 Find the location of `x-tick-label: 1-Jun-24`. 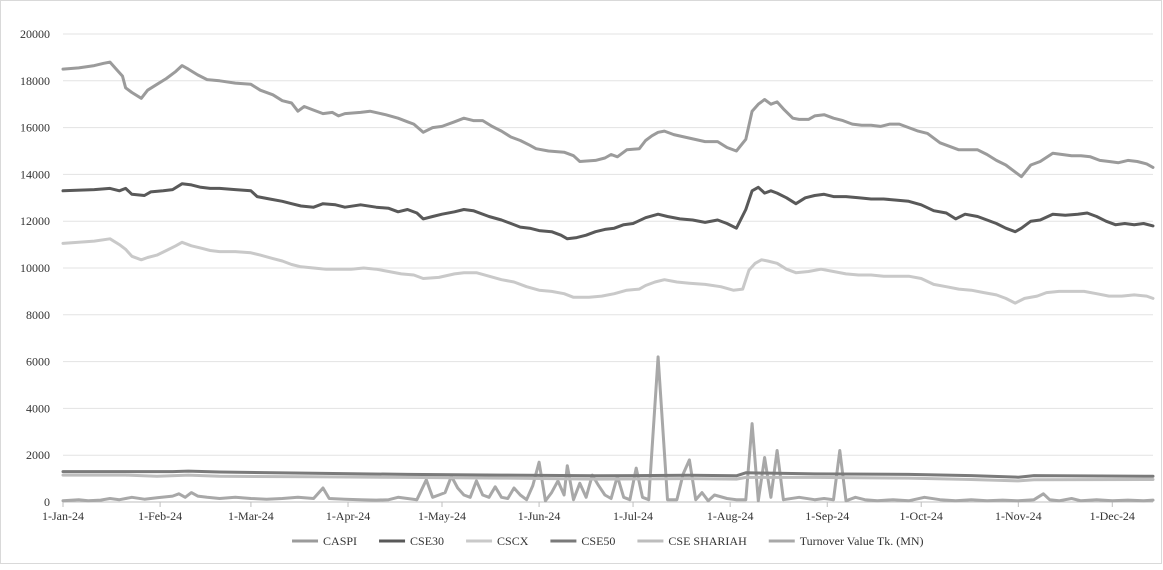

x-tick-label: 1-Jun-24 is located at coordinates (539, 516).